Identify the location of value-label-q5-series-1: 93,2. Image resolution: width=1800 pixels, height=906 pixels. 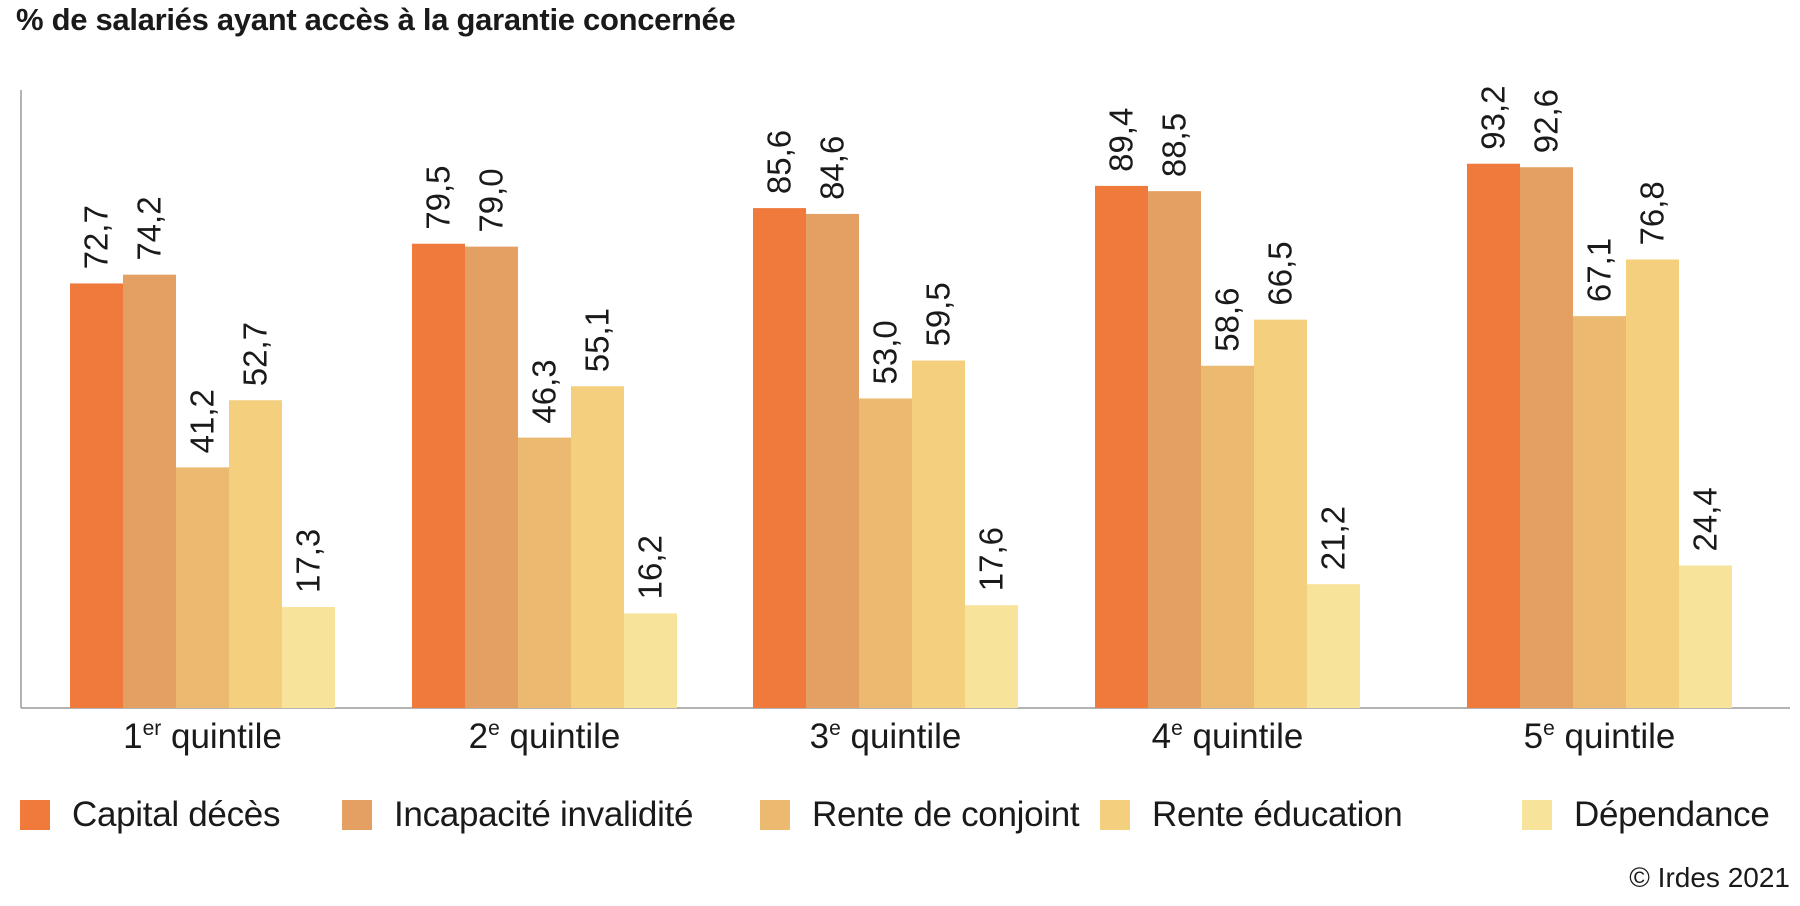
(1493, 117).